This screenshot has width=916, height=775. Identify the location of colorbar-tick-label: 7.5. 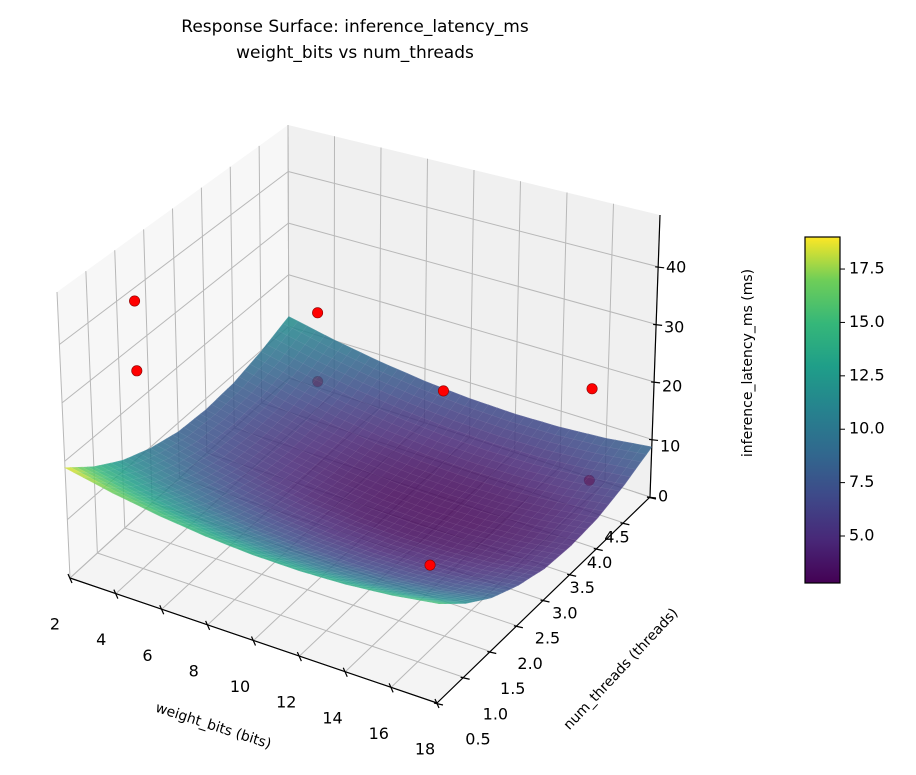
(861, 481).